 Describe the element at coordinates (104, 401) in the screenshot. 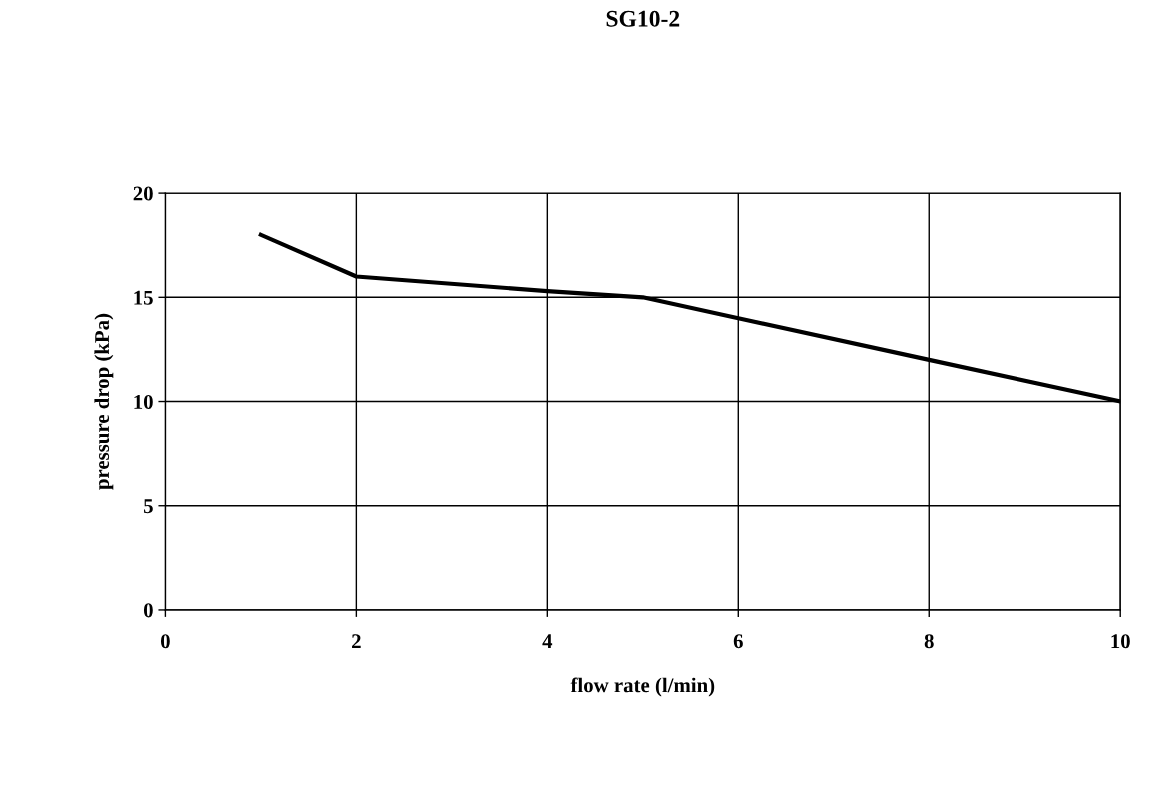

I see `y-axis-title: pressure drop (kPa)` at that location.